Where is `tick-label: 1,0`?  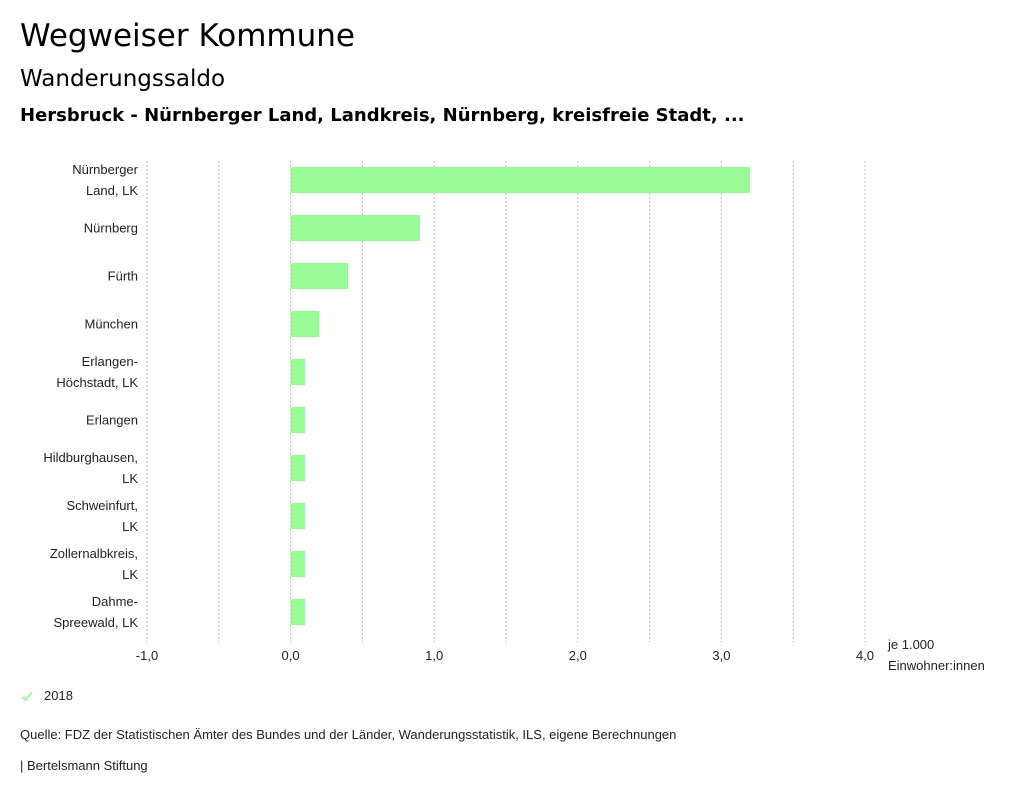 tick-label: 1,0 is located at coordinates (434, 655).